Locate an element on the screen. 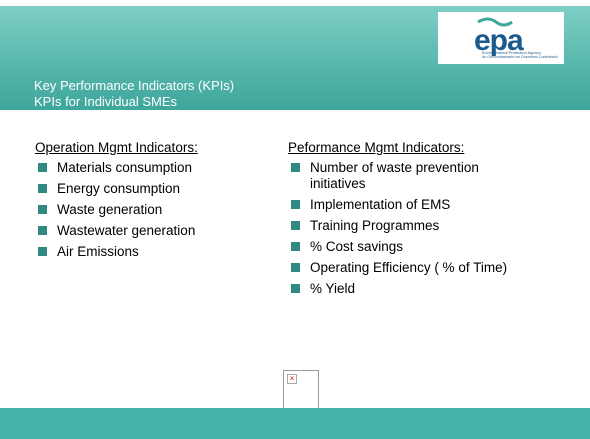  item-text: Wastewater generation is located at coordinates (126, 230).